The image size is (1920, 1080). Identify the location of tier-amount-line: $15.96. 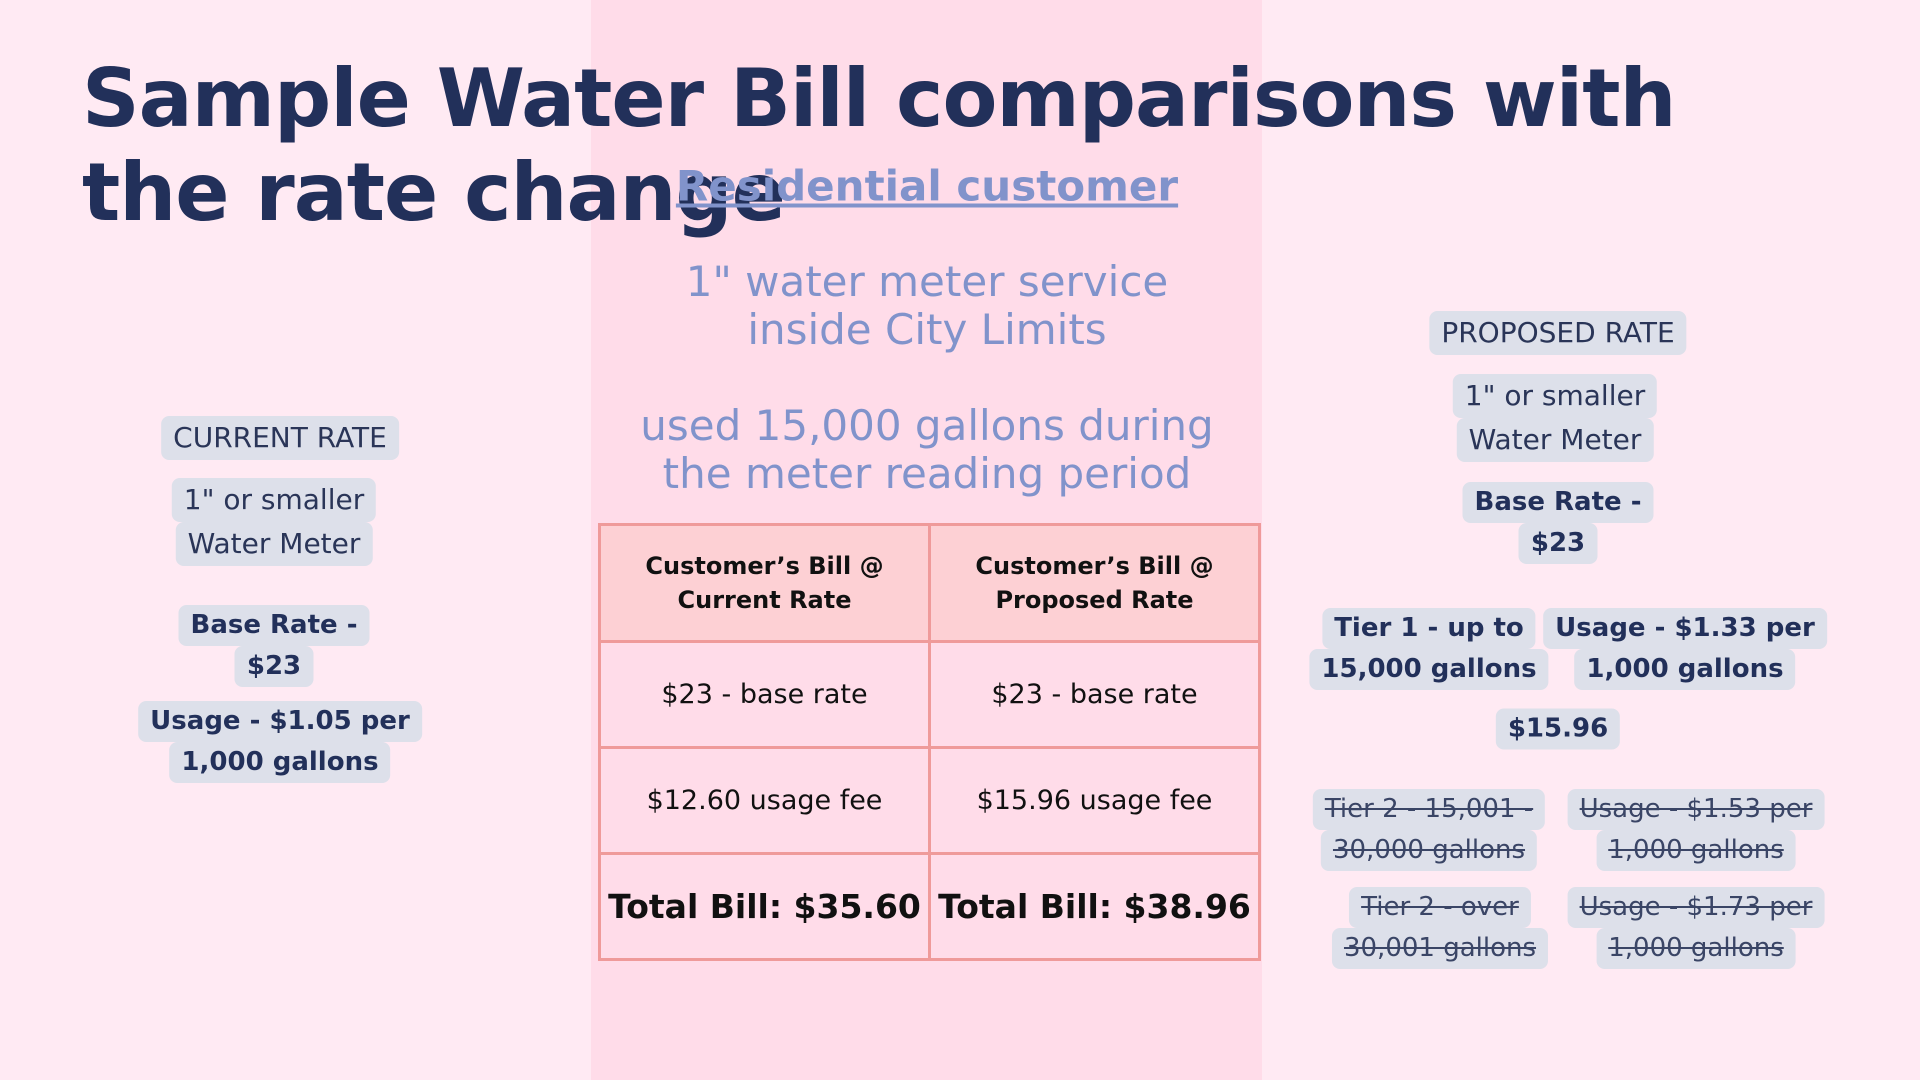
(1558, 729).